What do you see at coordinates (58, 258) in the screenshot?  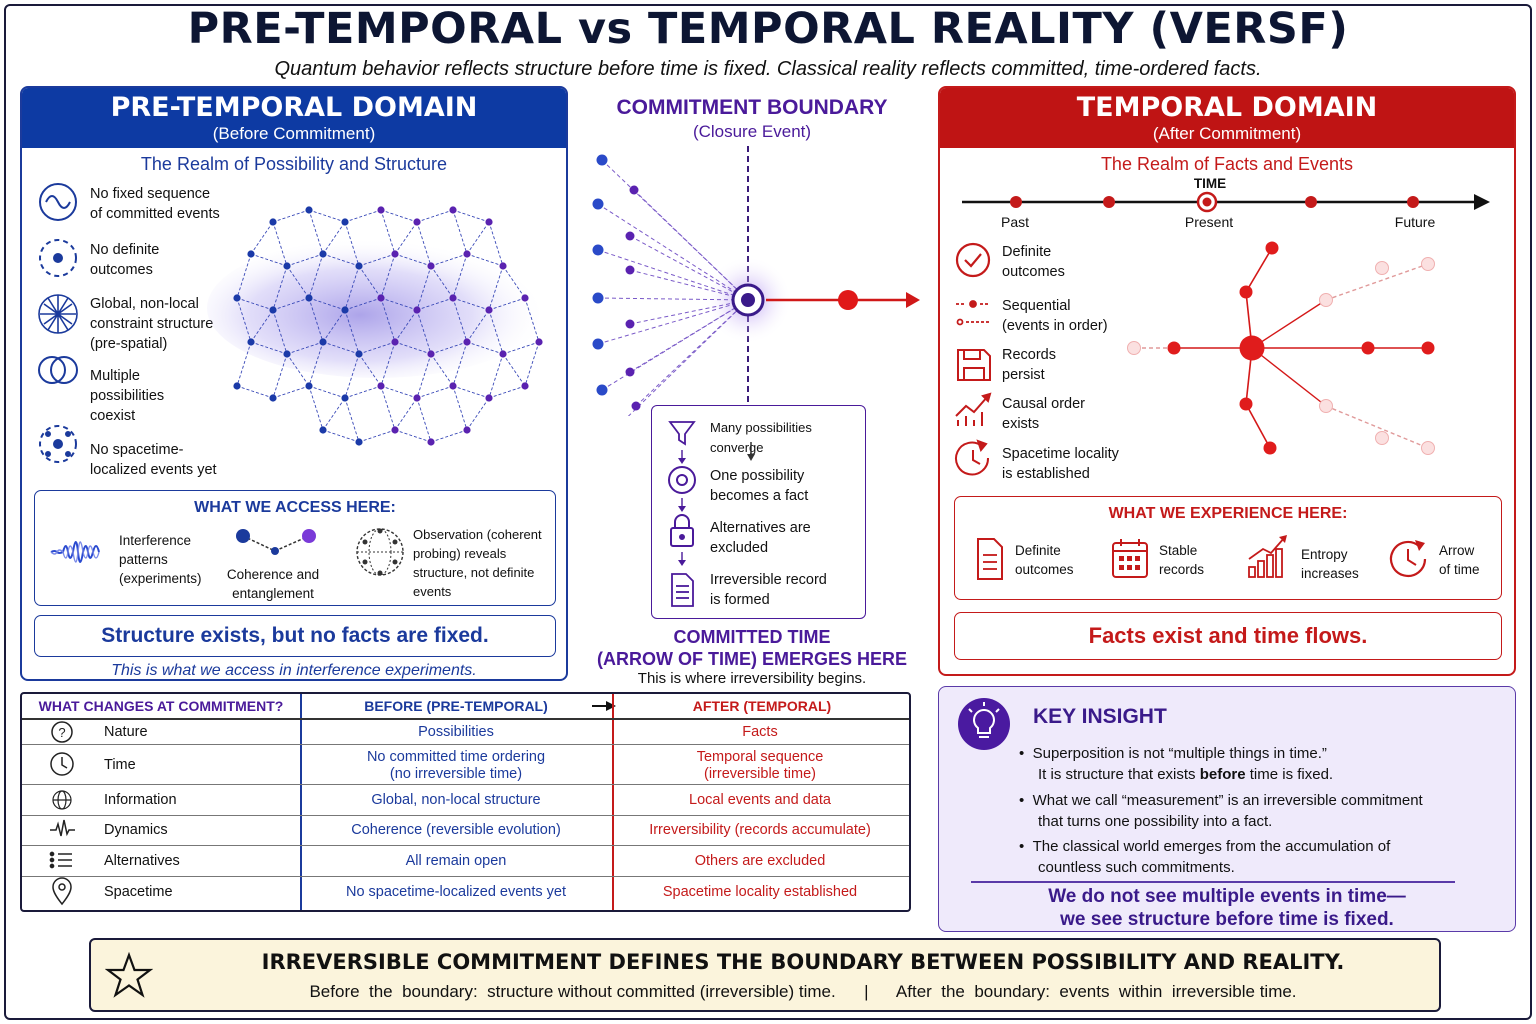 I see `dashed-dot-circle-icon` at bounding box center [58, 258].